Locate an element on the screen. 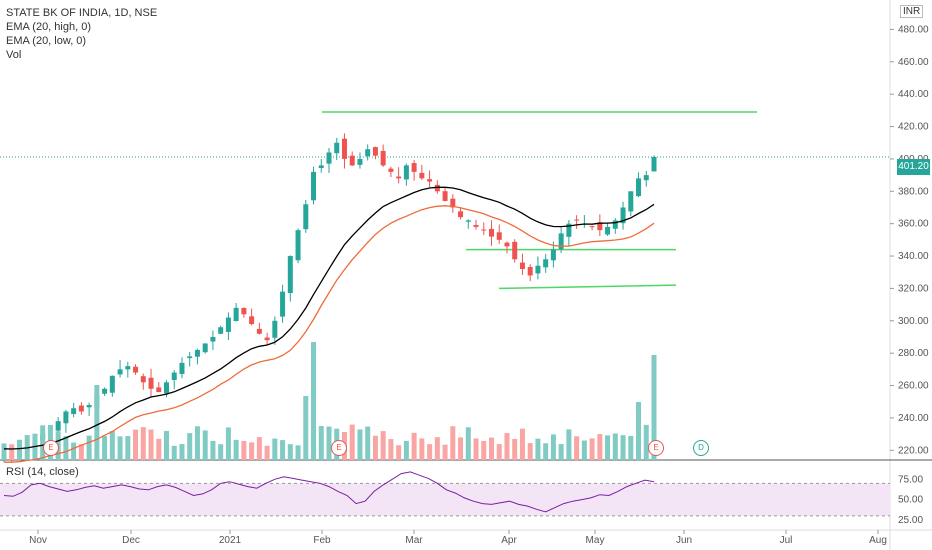 The height and width of the screenshot is (550, 932). y-tick-label: 260.00 is located at coordinates (913, 386).